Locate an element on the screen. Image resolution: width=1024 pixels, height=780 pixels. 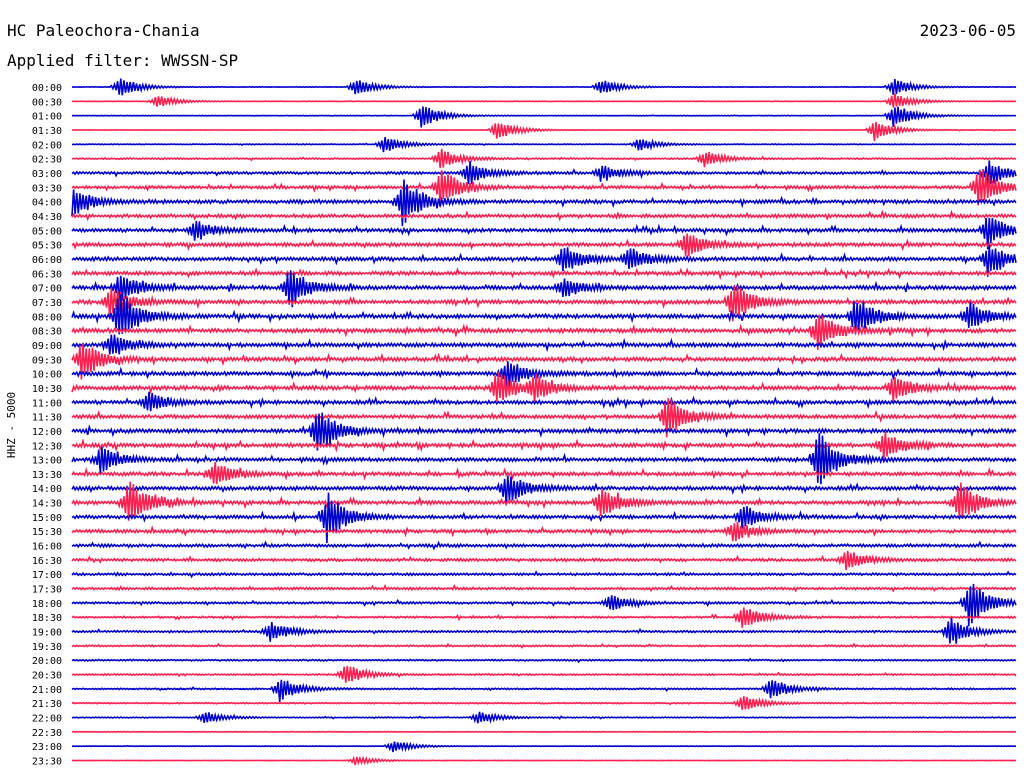
time-tick-label: 03:00 is located at coordinates (47, 174).